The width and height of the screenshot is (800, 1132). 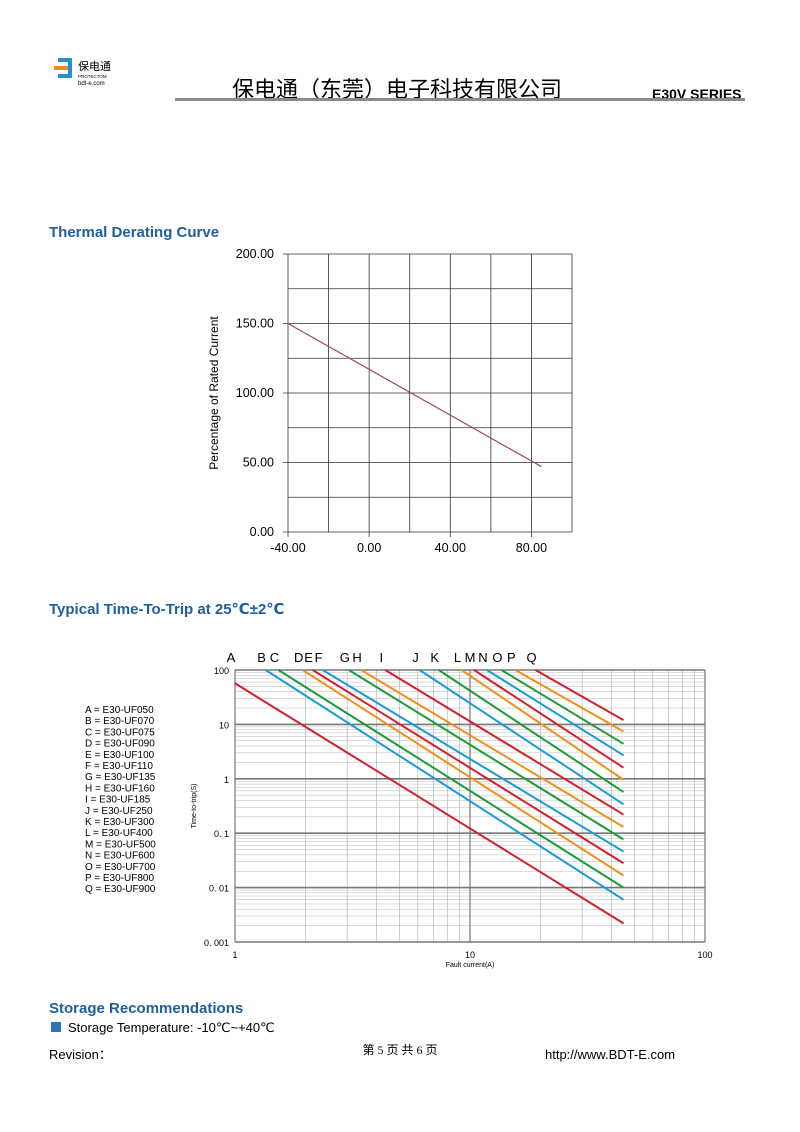 What do you see at coordinates (511, 657) in the screenshot?
I see `curve-label: P` at bounding box center [511, 657].